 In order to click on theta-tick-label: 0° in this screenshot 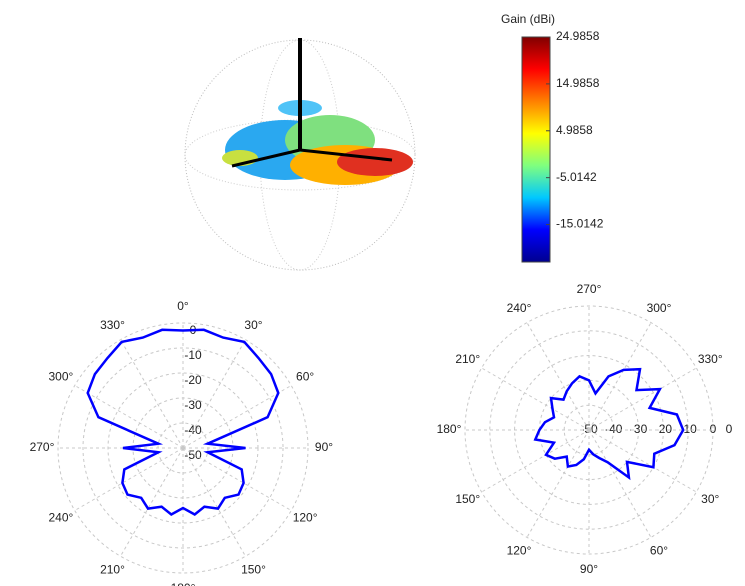, I will do `click(183, 306)`.